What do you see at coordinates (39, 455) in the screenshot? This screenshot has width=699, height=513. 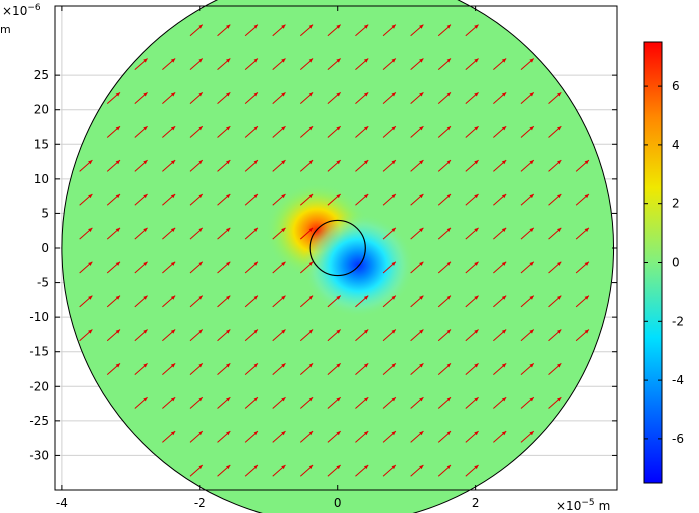 I see `y-tick-label: -30` at bounding box center [39, 455].